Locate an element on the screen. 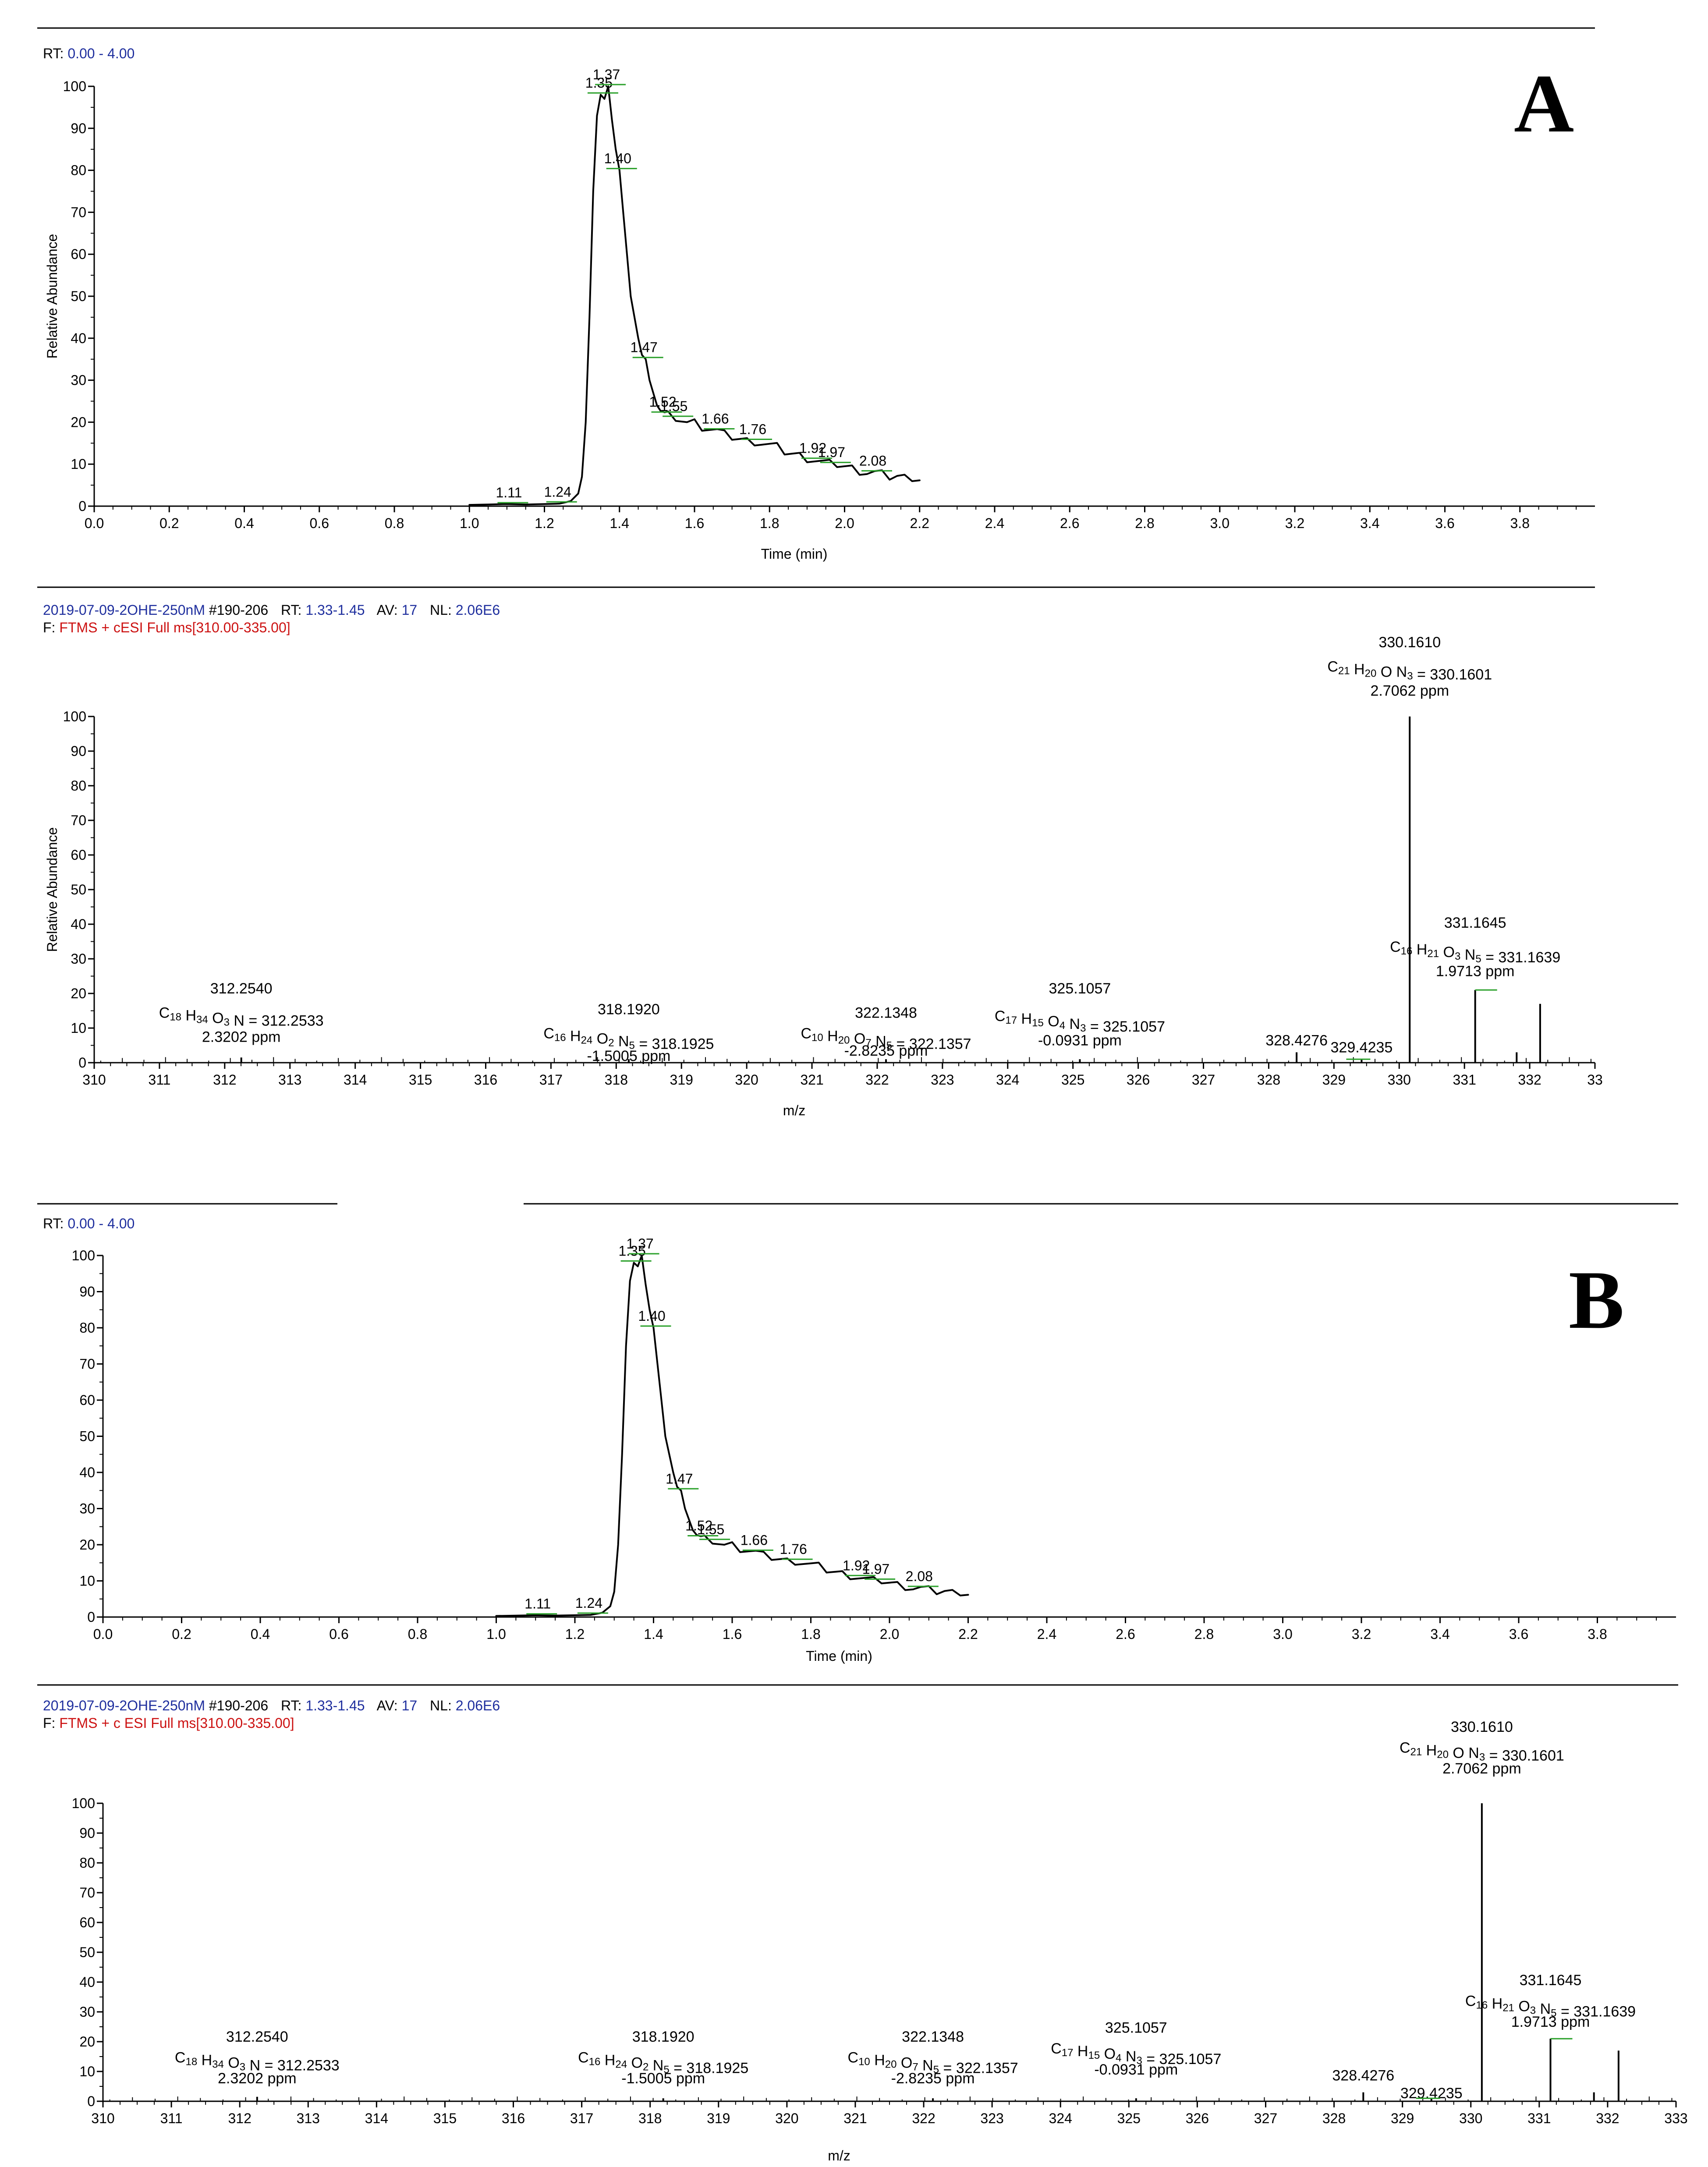 The image size is (1708, 2167). x-tick-label: 323 is located at coordinates (943, 1080).